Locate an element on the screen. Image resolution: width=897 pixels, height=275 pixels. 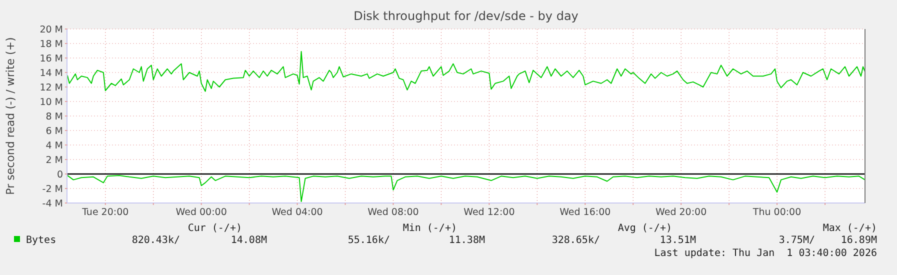
text: Last update: Thu Jan 1 03:40:00 2026 is located at coordinates (765, 253).